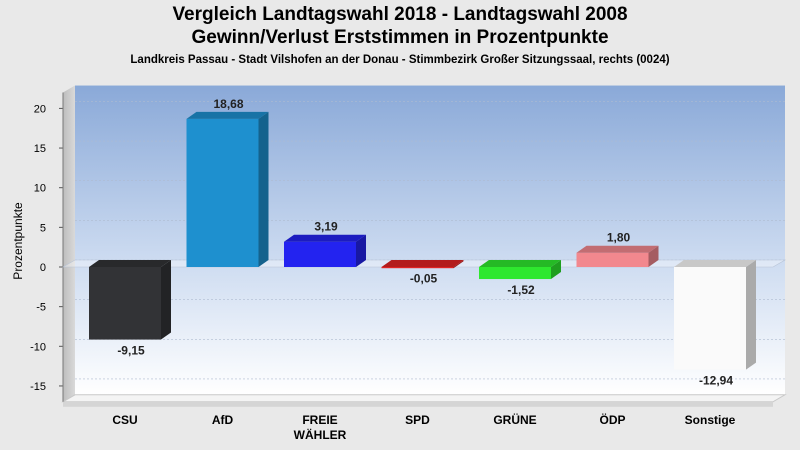  What do you see at coordinates (320, 427) in the screenshot?
I see `category-label: FREIE WÄHLER` at bounding box center [320, 427].